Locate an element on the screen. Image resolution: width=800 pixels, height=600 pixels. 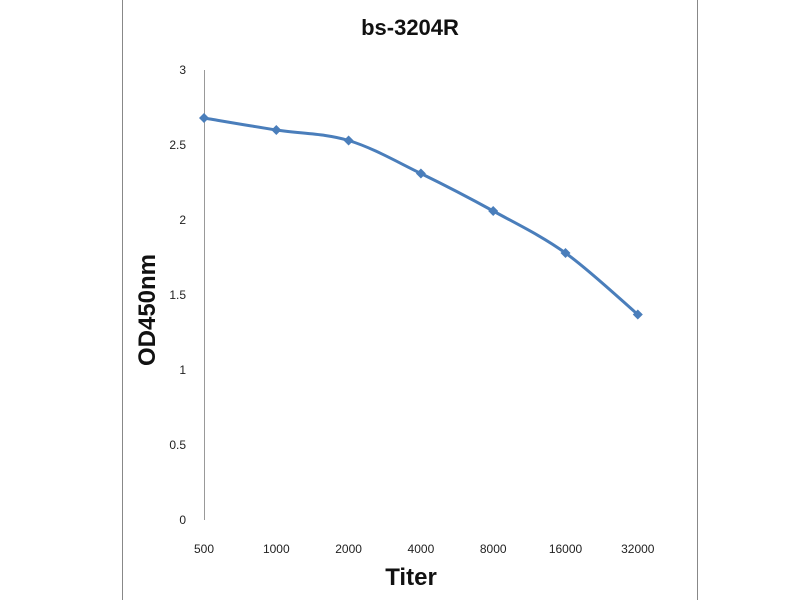
y-tick-label: 0.5 is located at coordinates (177, 445).